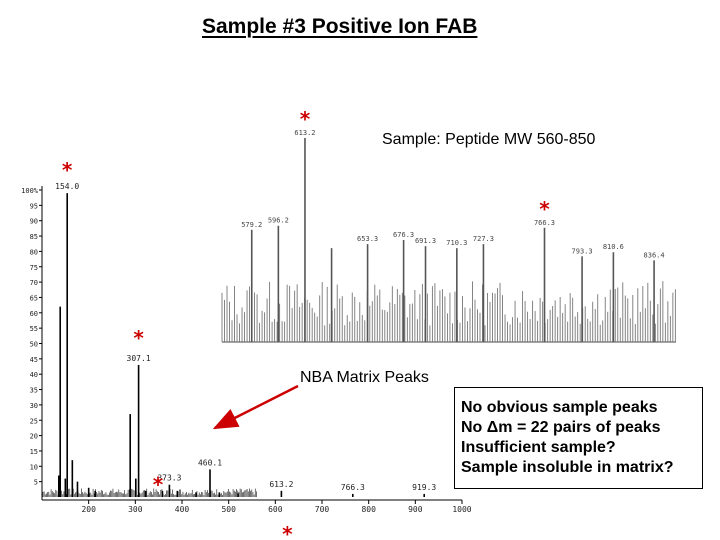 The image size is (720, 540). Describe the element at coordinates (322, 509) in the screenshot. I see `x-tick-label: 700` at that location.